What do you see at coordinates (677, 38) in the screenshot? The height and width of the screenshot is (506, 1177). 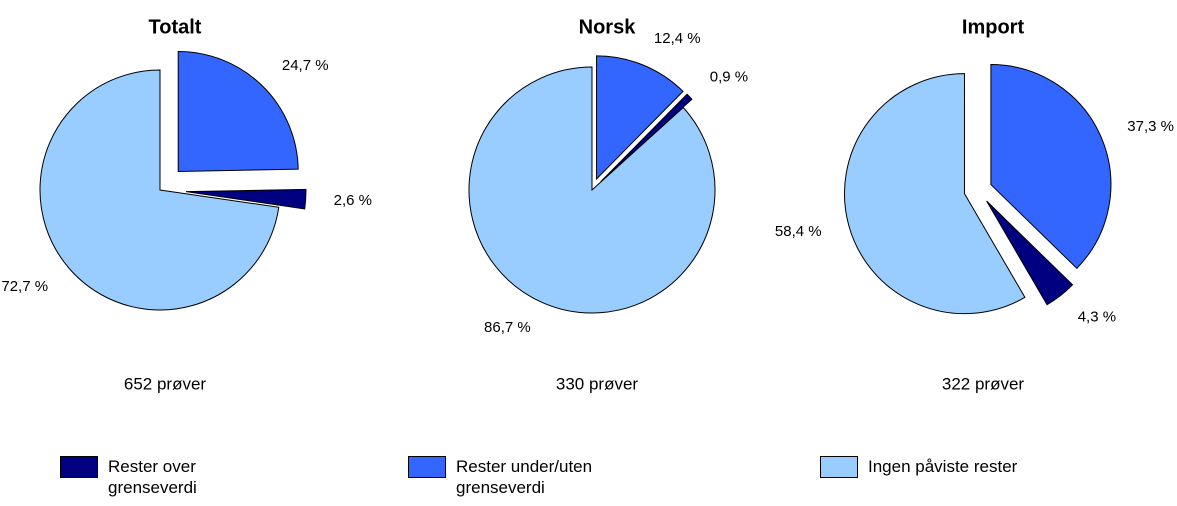 I see `data-label: 12,4 %` at bounding box center [677, 38].